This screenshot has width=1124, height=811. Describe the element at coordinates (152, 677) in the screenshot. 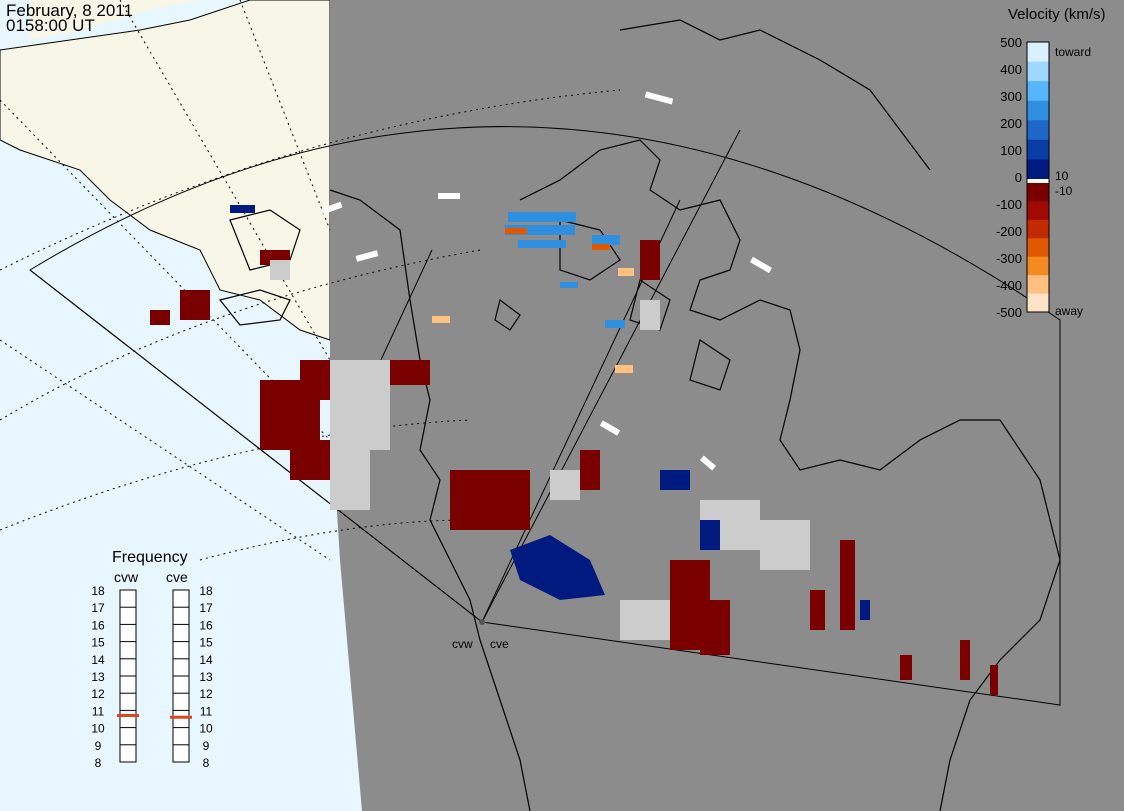

I see `frequency-panel: 18 17 16 15 14 13 12 11 10 9 8 18 17 16 15 14 13 12 11 10 9 8` at that location.